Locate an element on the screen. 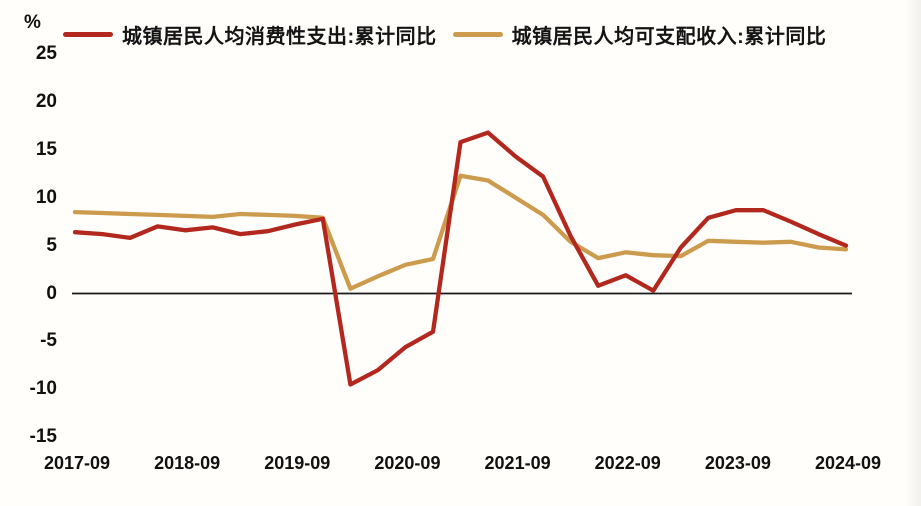  y-tick-label: -10 is located at coordinates (43, 389).